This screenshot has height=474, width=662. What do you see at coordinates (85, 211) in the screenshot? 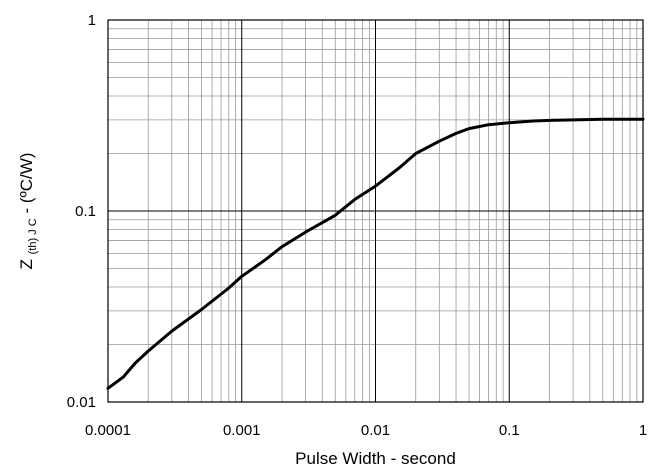
I see `y-tick-label: 0.1` at bounding box center [85, 211].